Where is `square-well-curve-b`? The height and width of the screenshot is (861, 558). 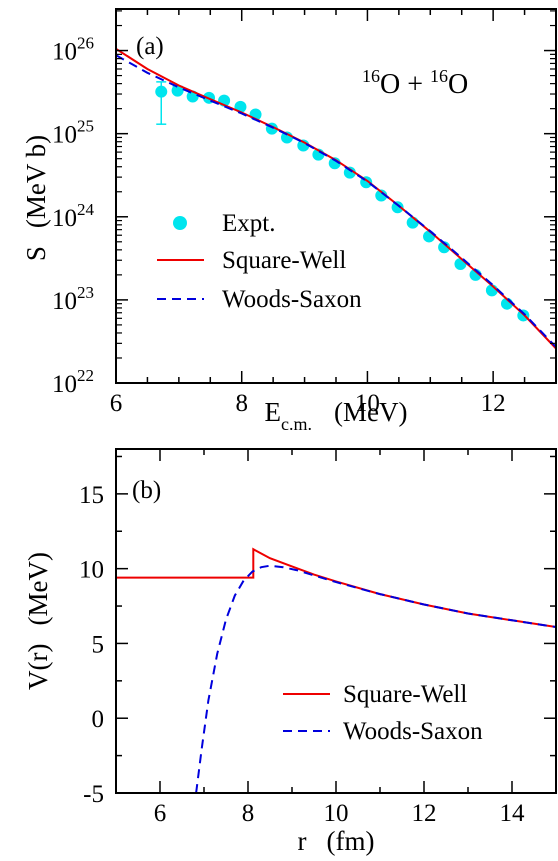
square-well-curve-b is located at coordinates (336, 587).